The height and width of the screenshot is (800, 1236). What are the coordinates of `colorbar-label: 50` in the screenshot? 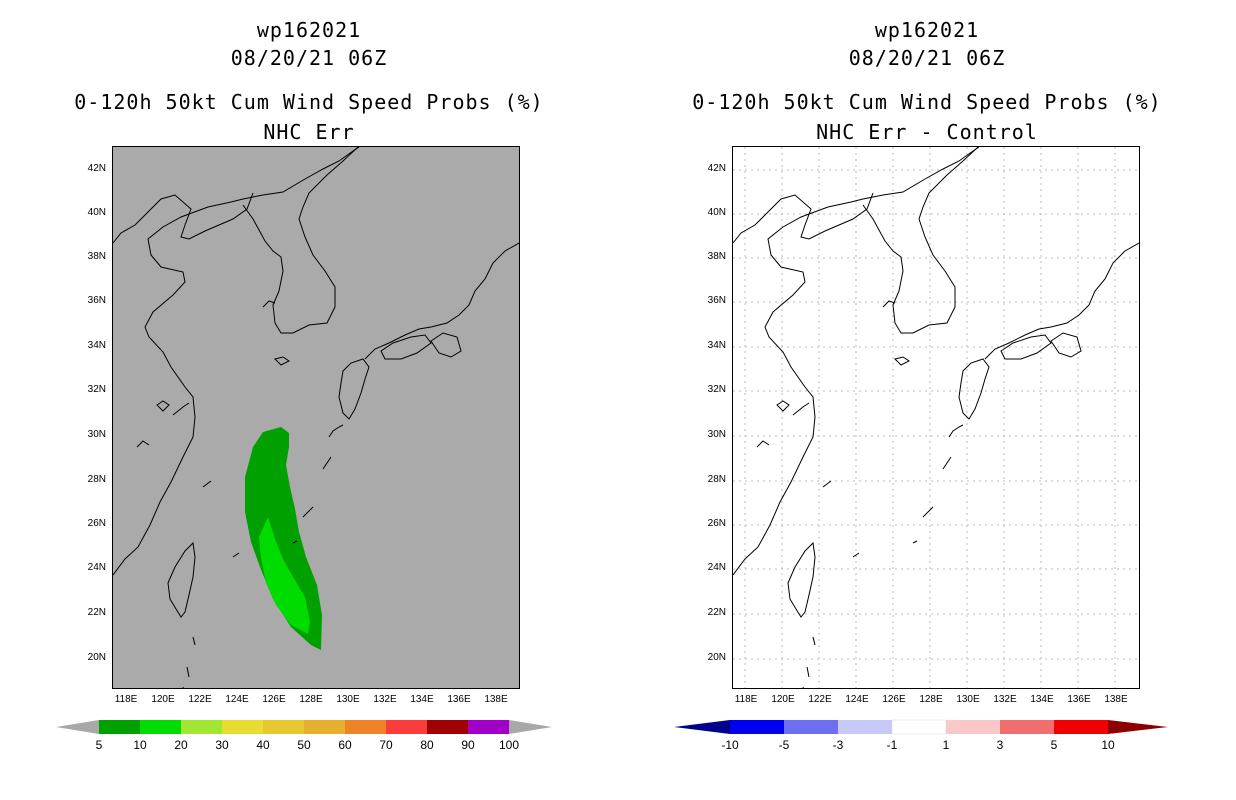 It's located at (304, 745).